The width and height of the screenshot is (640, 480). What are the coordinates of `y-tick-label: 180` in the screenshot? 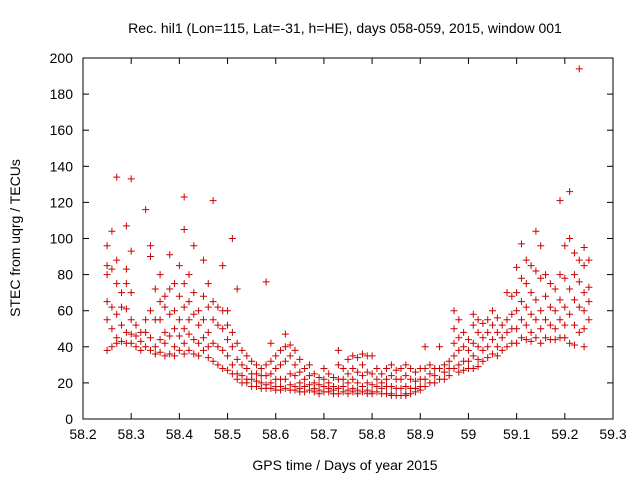 It's located at (62, 94).